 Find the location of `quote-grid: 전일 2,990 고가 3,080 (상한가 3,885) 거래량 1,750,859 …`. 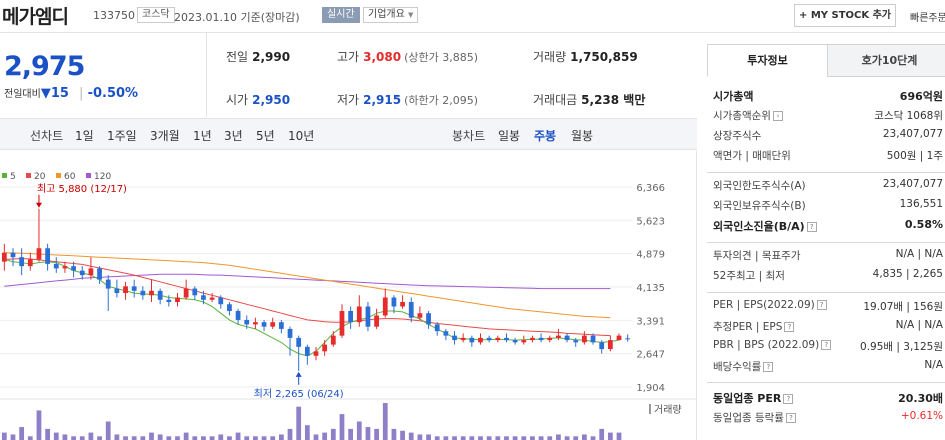

quote-grid: 전일 2,990 고가 3,080 (상한가 3,885) 거래량 1,750,859 … is located at coordinates (452, 75).